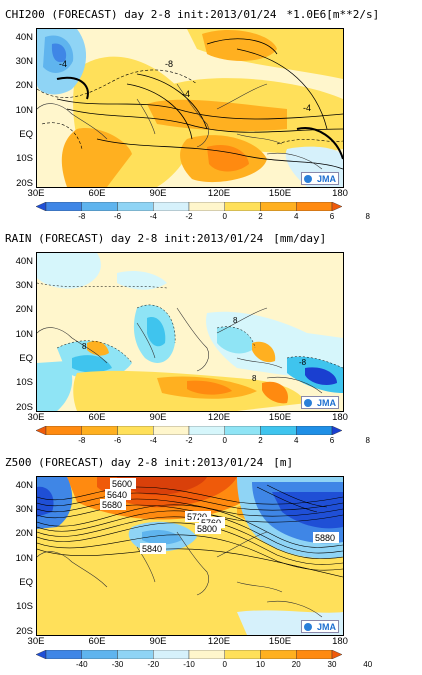  Describe the element at coordinates (117, 664) in the screenshot. I see `colorbar-tick-label: -30` at that location.